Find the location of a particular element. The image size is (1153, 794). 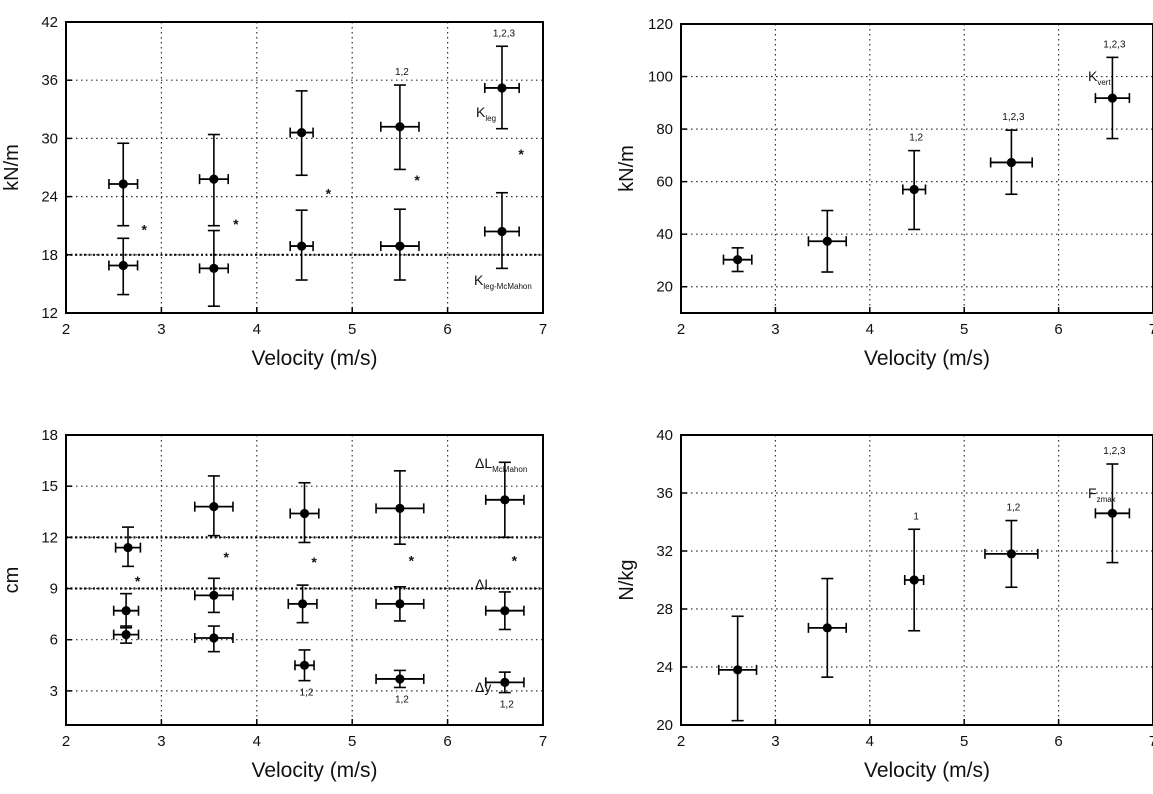

y-tick-label: 30 is located at coordinates (49, 138).